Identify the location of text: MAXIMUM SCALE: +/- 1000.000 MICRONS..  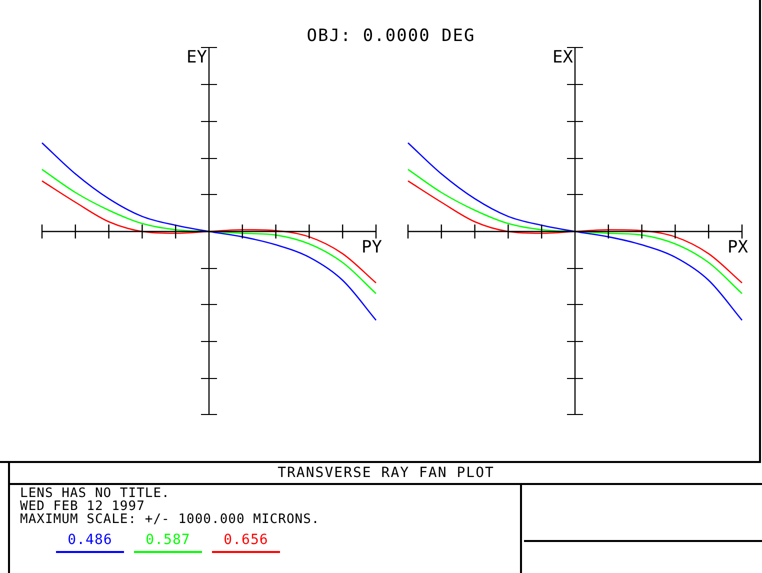
(170, 519).